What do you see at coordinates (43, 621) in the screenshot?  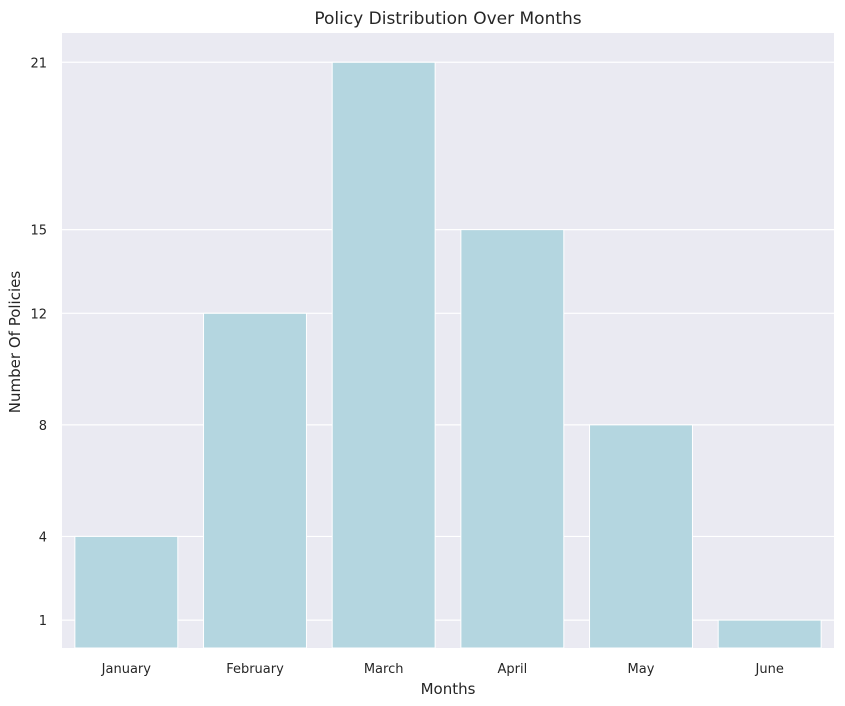 I see `y-tick-label: 1` at bounding box center [43, 621].